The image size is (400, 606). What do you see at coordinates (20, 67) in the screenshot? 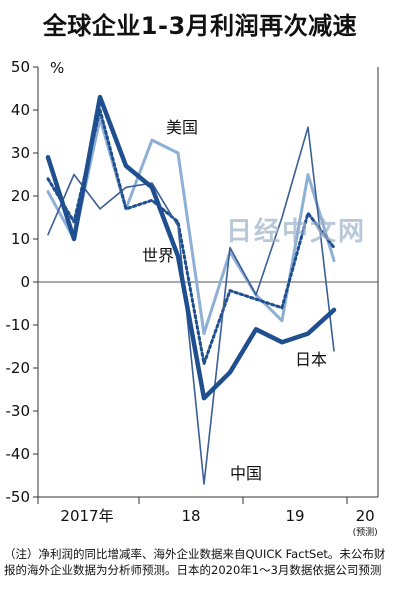
I see `y-tick-label: 50` at bounding box center [20, 67].